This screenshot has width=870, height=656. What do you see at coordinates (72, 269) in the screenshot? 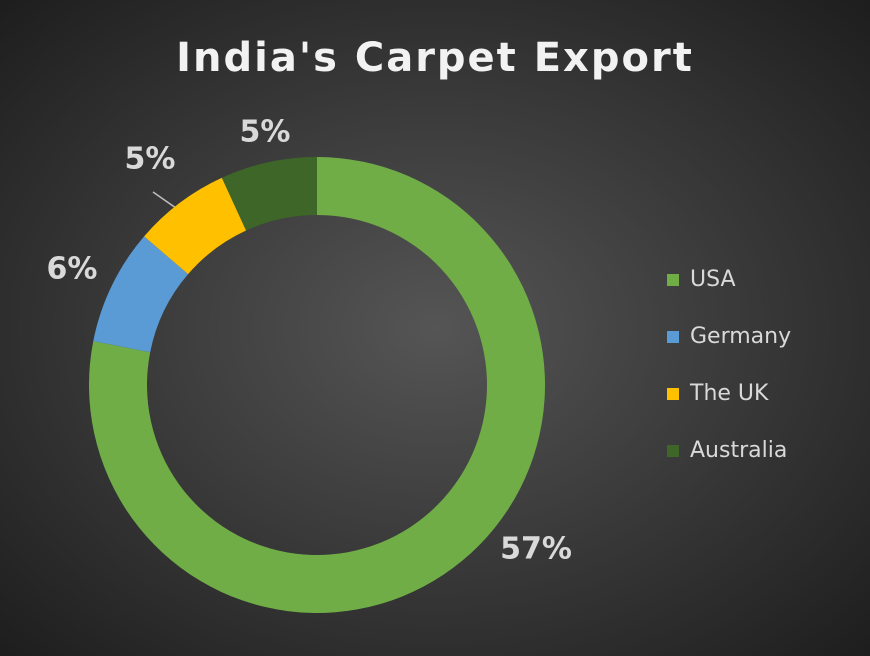
I see `data-label: 6%` at bounding box center [72, 269].